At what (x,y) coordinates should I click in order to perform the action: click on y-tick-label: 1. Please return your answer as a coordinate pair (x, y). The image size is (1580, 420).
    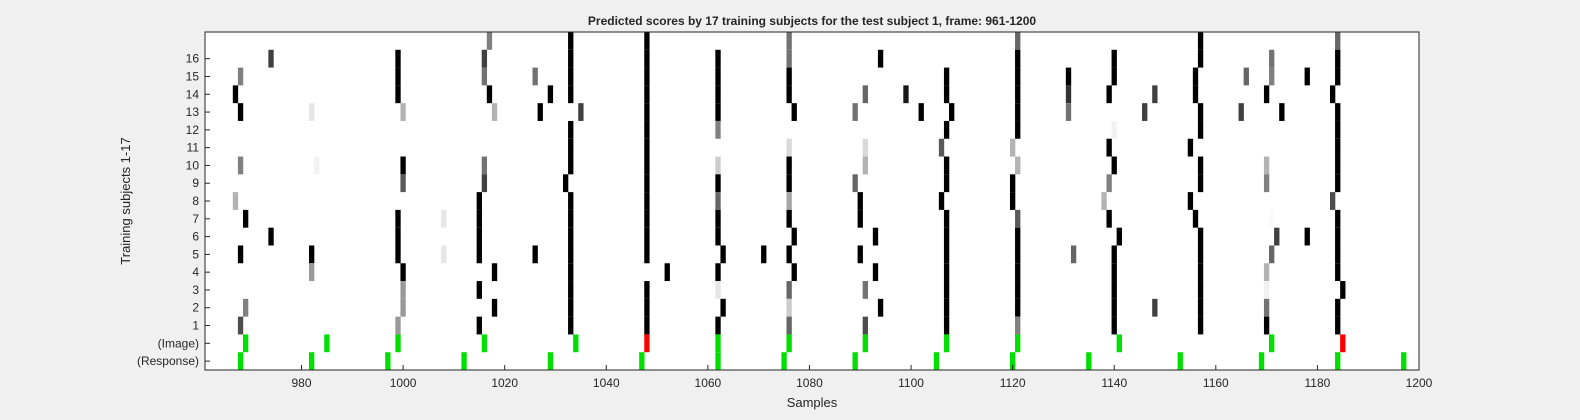
    Looking at the image, I should click on (195, 326).